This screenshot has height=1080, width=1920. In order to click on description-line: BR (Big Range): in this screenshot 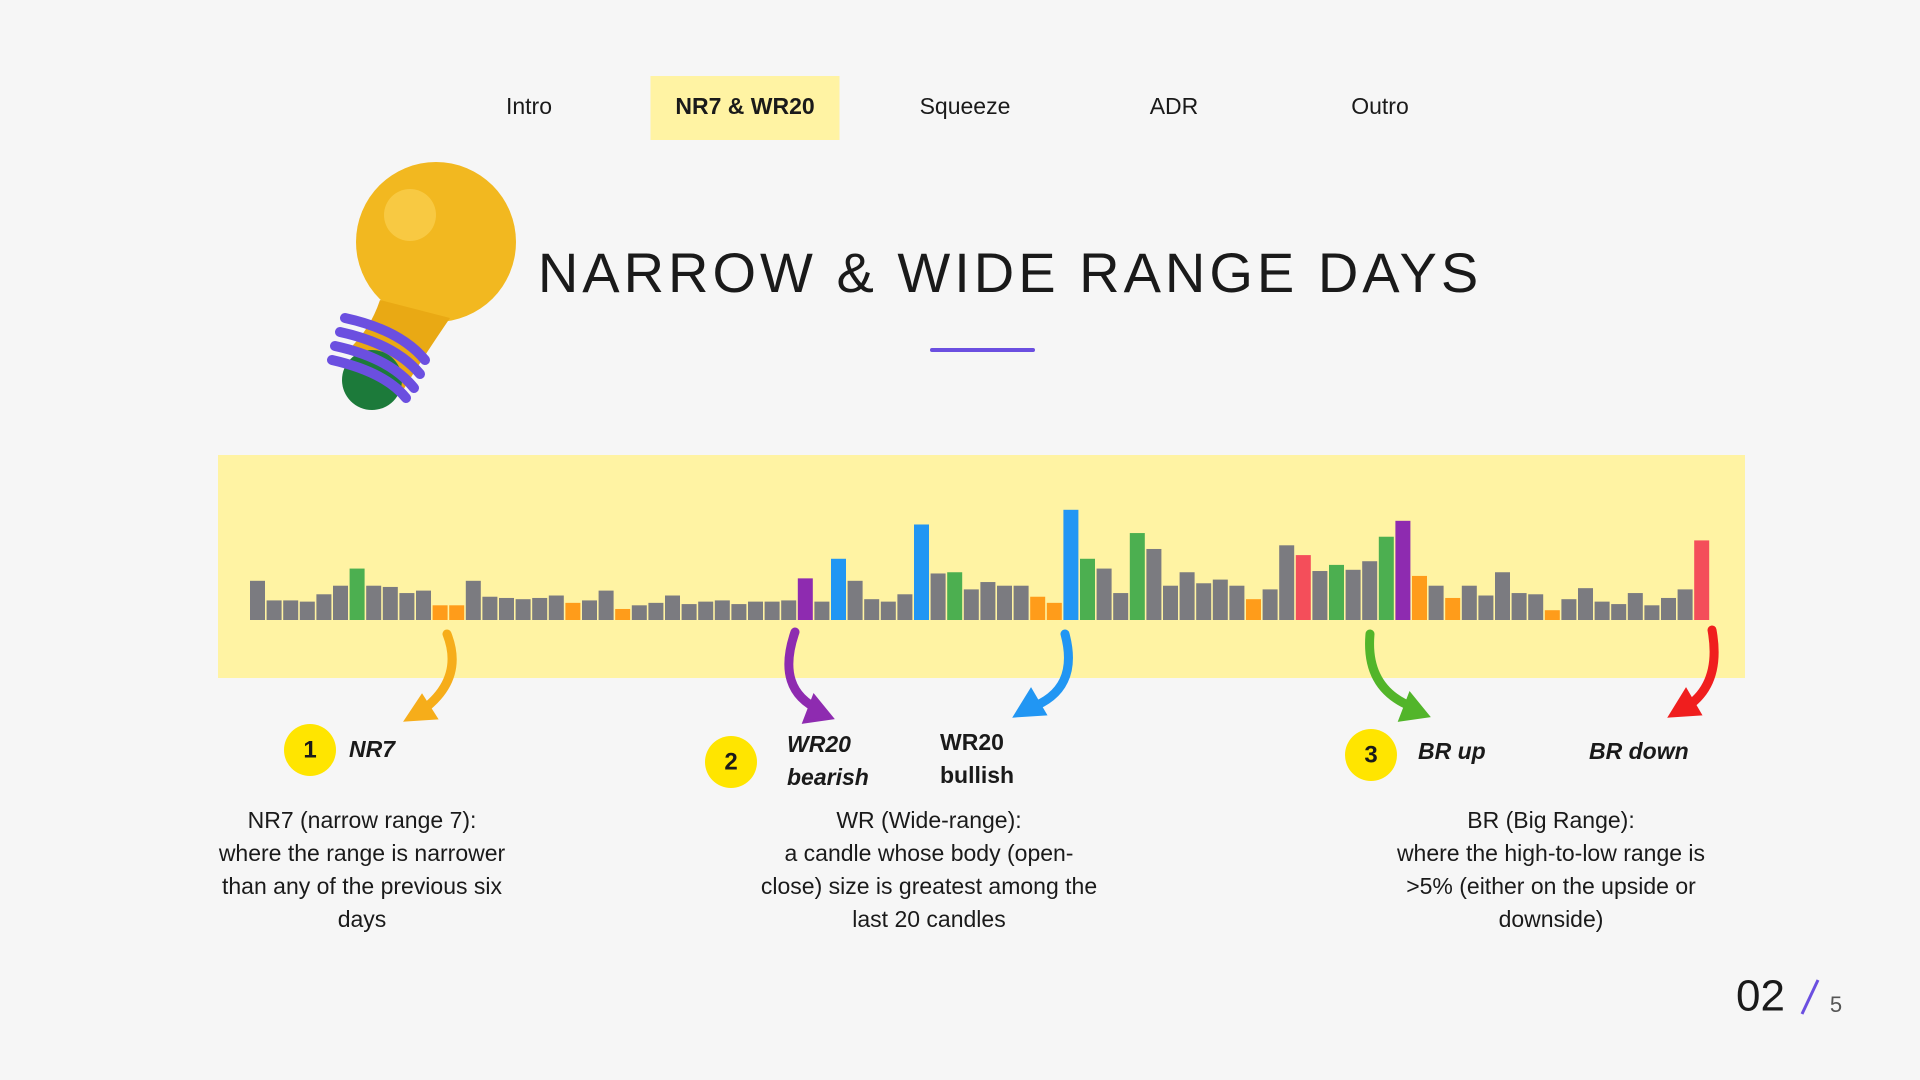, I will do `click(1550, 820)`.